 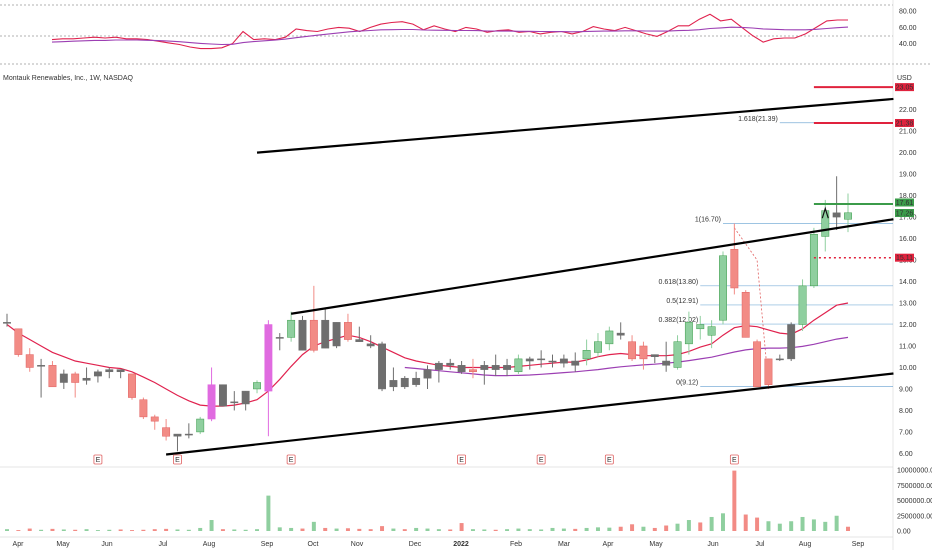 I want to click on rsi-tick-label: 80.00, so click(x=908, y=12).